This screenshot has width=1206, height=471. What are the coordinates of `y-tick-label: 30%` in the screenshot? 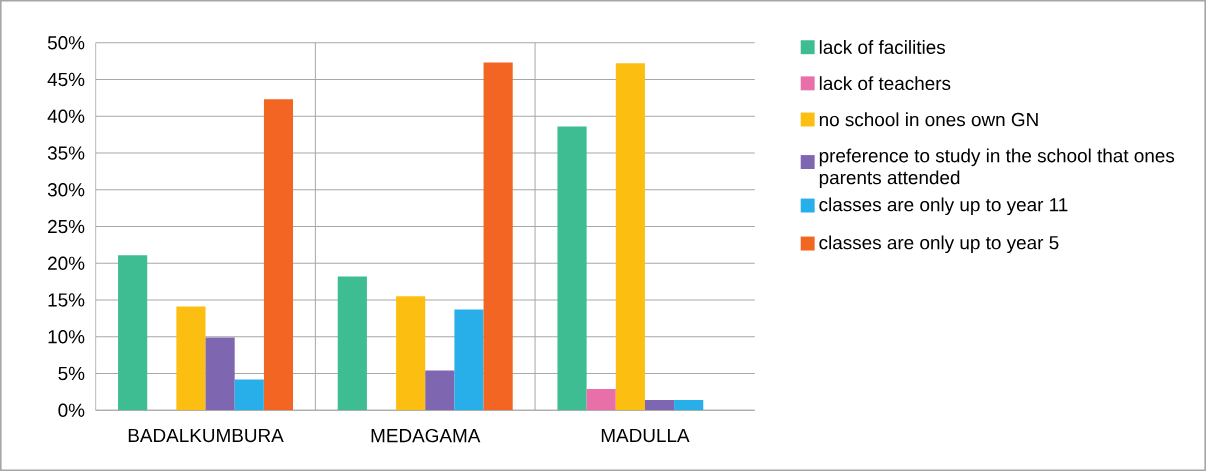 It's located at (66, 190).